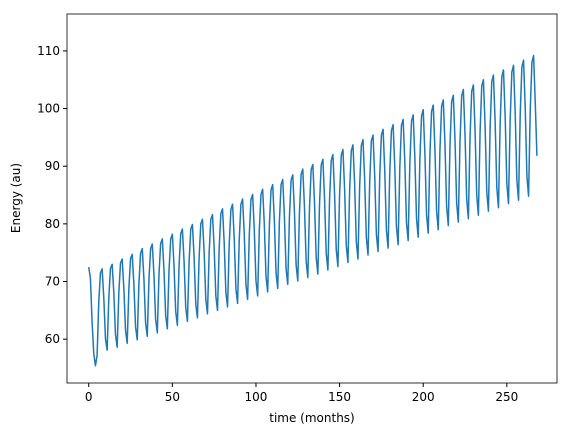 The image size is (575, 440). What do you see at coordinates (48, 51) in the screenshot?
I see `y-tick-label: 110` at bounding box center [48, 51].